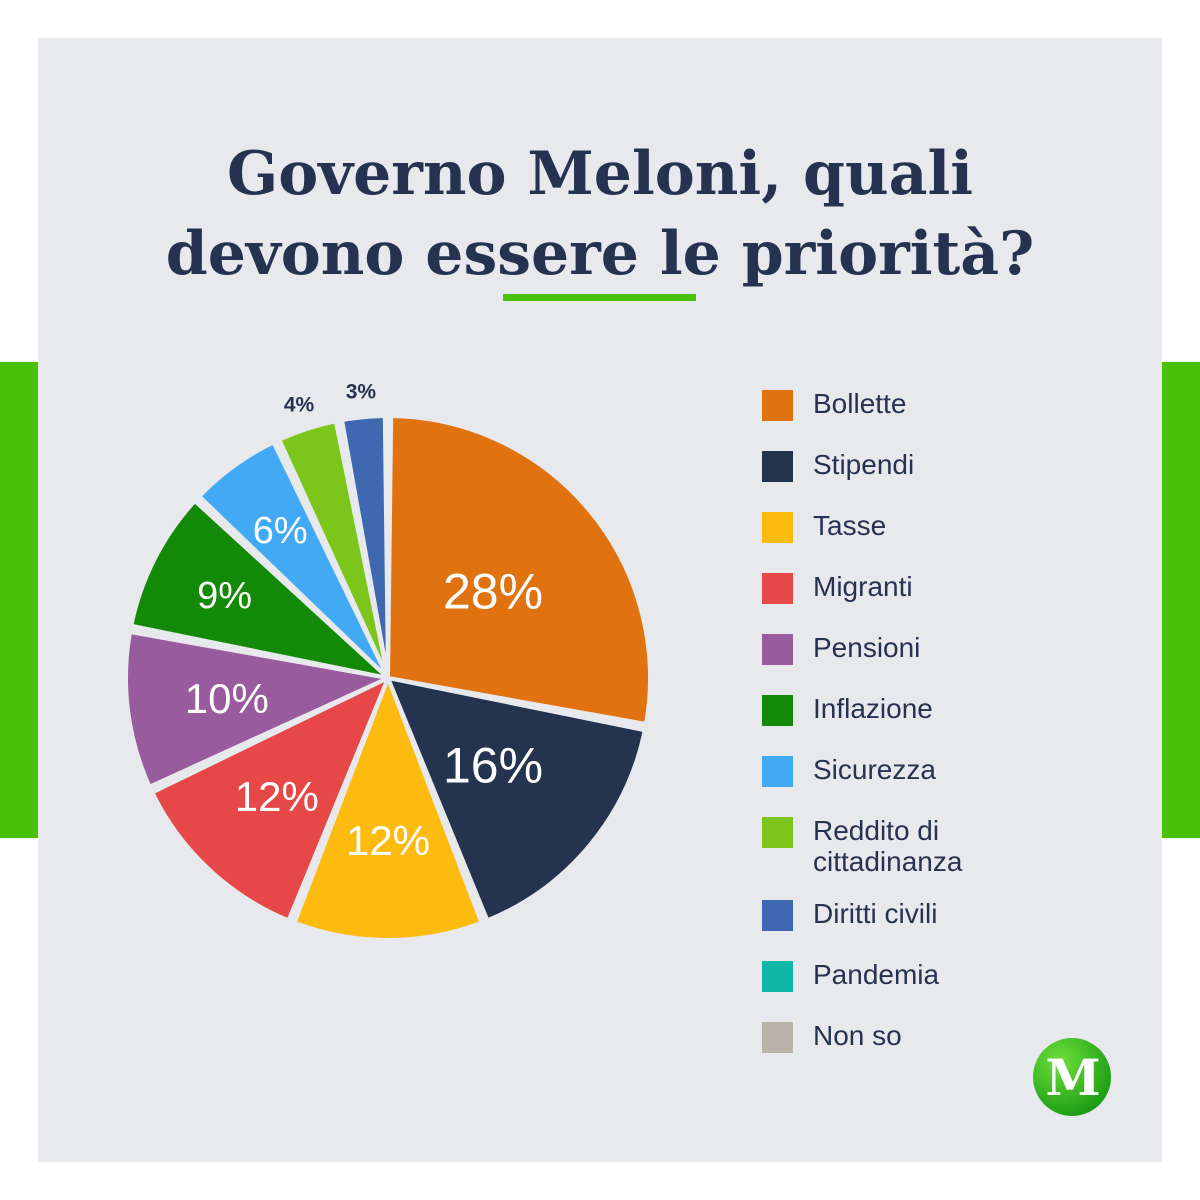  What do you see at coordinates (952, 928) in the screenshot?
I see `legend-item: Diritti civili` at bounding box center [952, 928].